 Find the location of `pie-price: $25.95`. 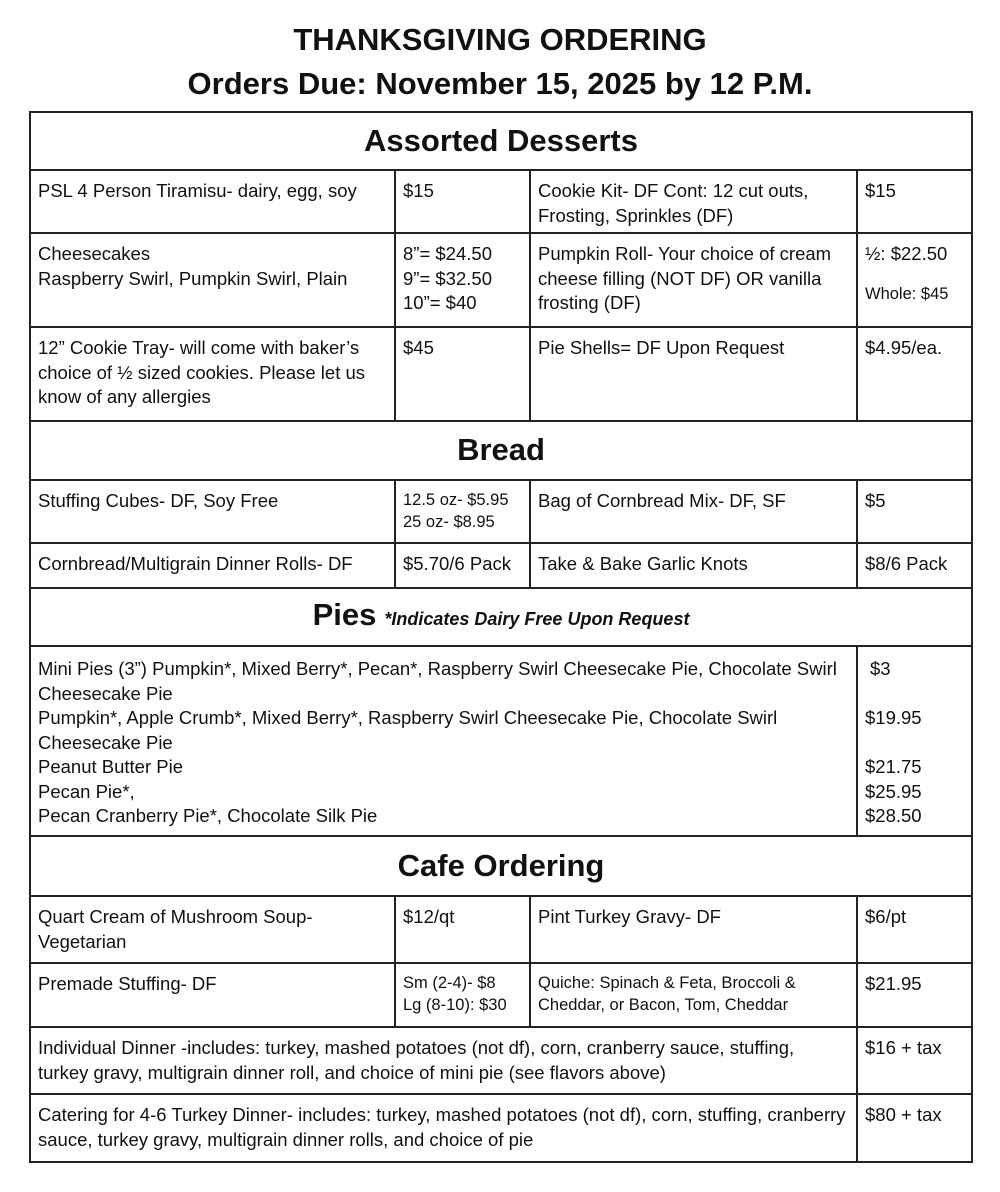

pie-price: $25.95 is located at coordinates (893, 791).